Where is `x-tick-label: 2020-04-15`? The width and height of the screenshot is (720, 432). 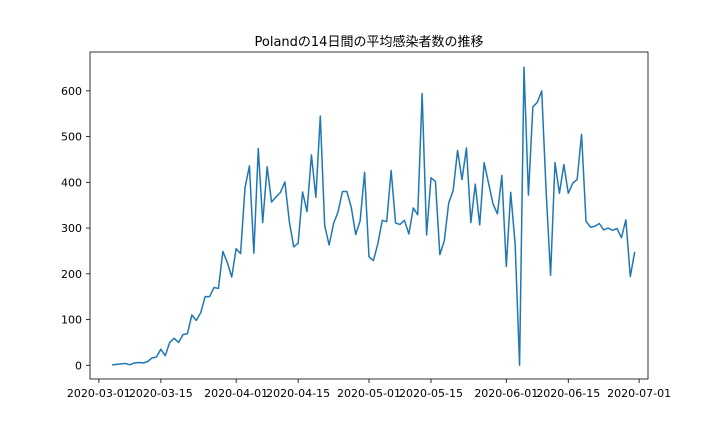 x-tick-label: 2020-04-15 is located at coordinates (298, 393).